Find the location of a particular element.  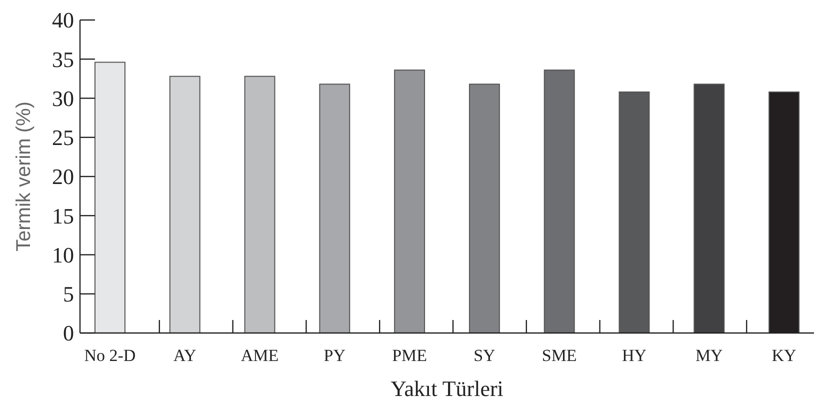

y-tick-label: 10 is located at coordinates (63, 255).